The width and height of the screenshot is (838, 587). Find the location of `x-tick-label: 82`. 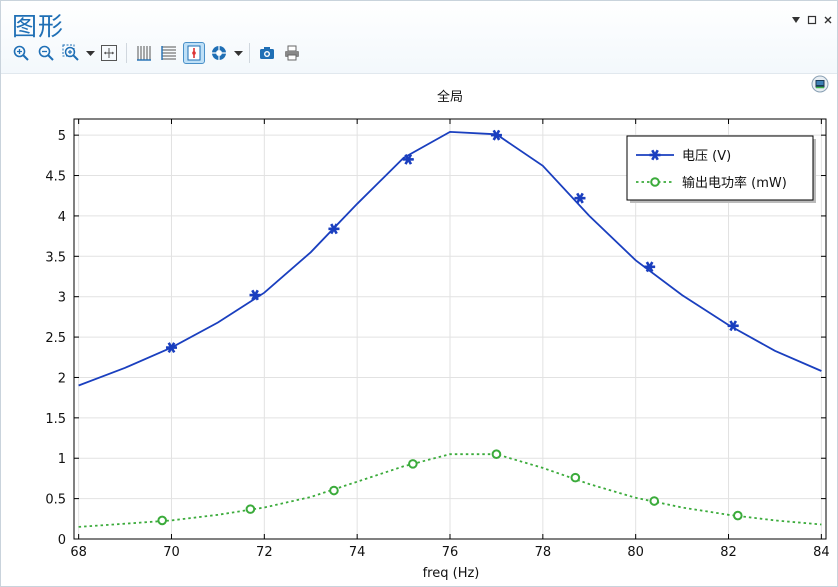

x-tick-label: 82 is located at coordinates (728, 552).